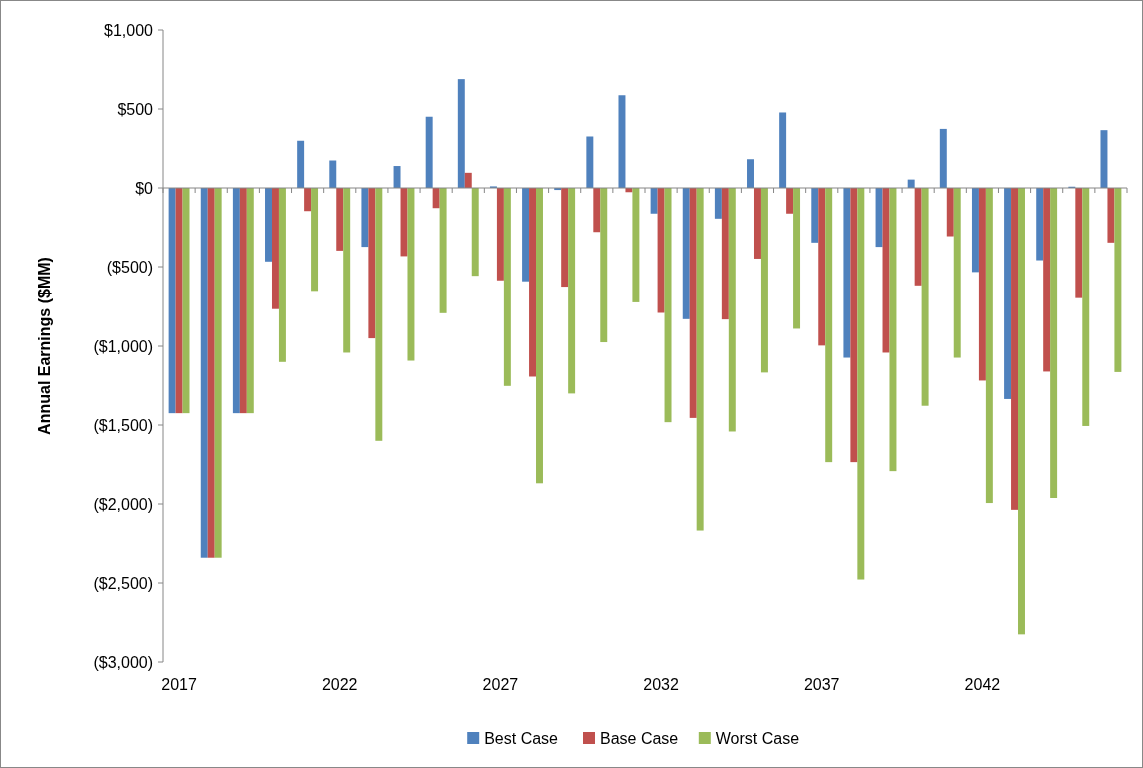 The height and width of the screenshot is (768, 1143). What do you see at coordinates (129, 30) in the screenshot?
I see `y-tick-label: $1,000` at bounding box center [129, 30].